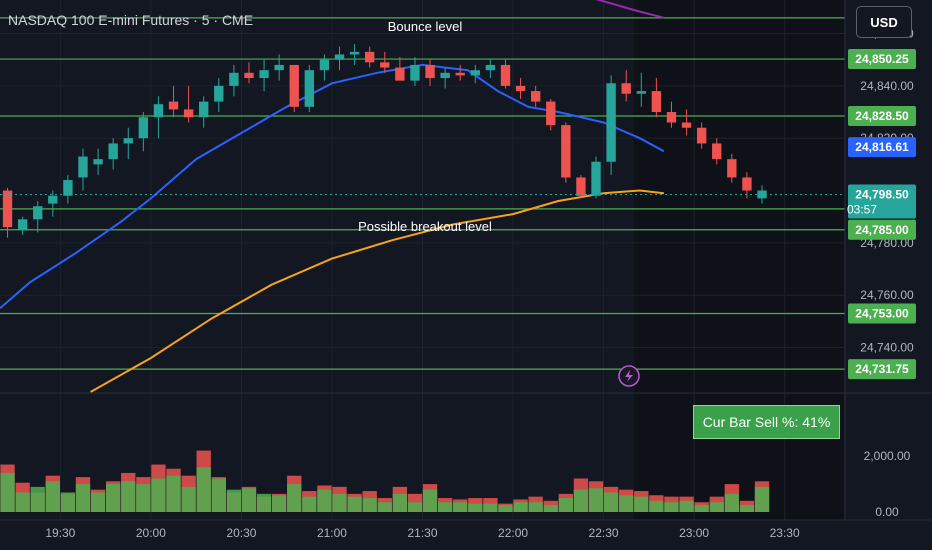  Describe the element at coordinates (887, 86) in the screenshot. I see `price-tick-label: 24,840.00` at that location.